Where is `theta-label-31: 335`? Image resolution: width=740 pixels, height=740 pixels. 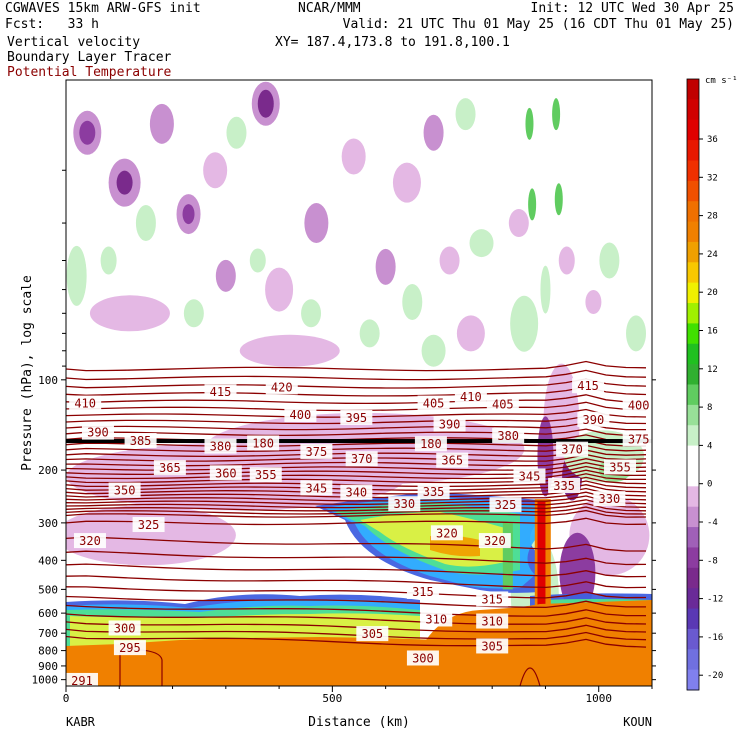
theta-label-31: 335 is located at coordinates (564, 486).